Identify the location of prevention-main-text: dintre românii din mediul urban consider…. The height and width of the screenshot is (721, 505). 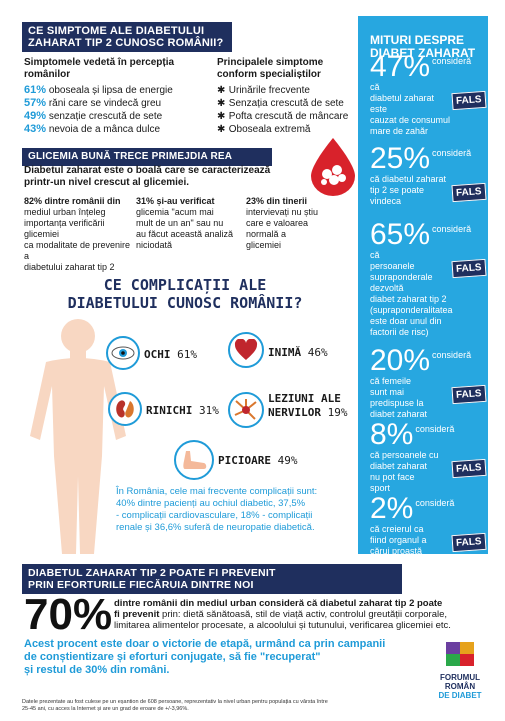
(304, 614).